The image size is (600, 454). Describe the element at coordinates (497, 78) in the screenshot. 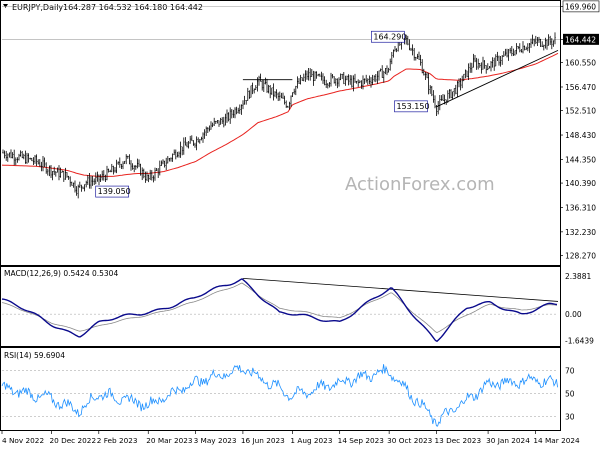

I see `support-trendline` at that location.